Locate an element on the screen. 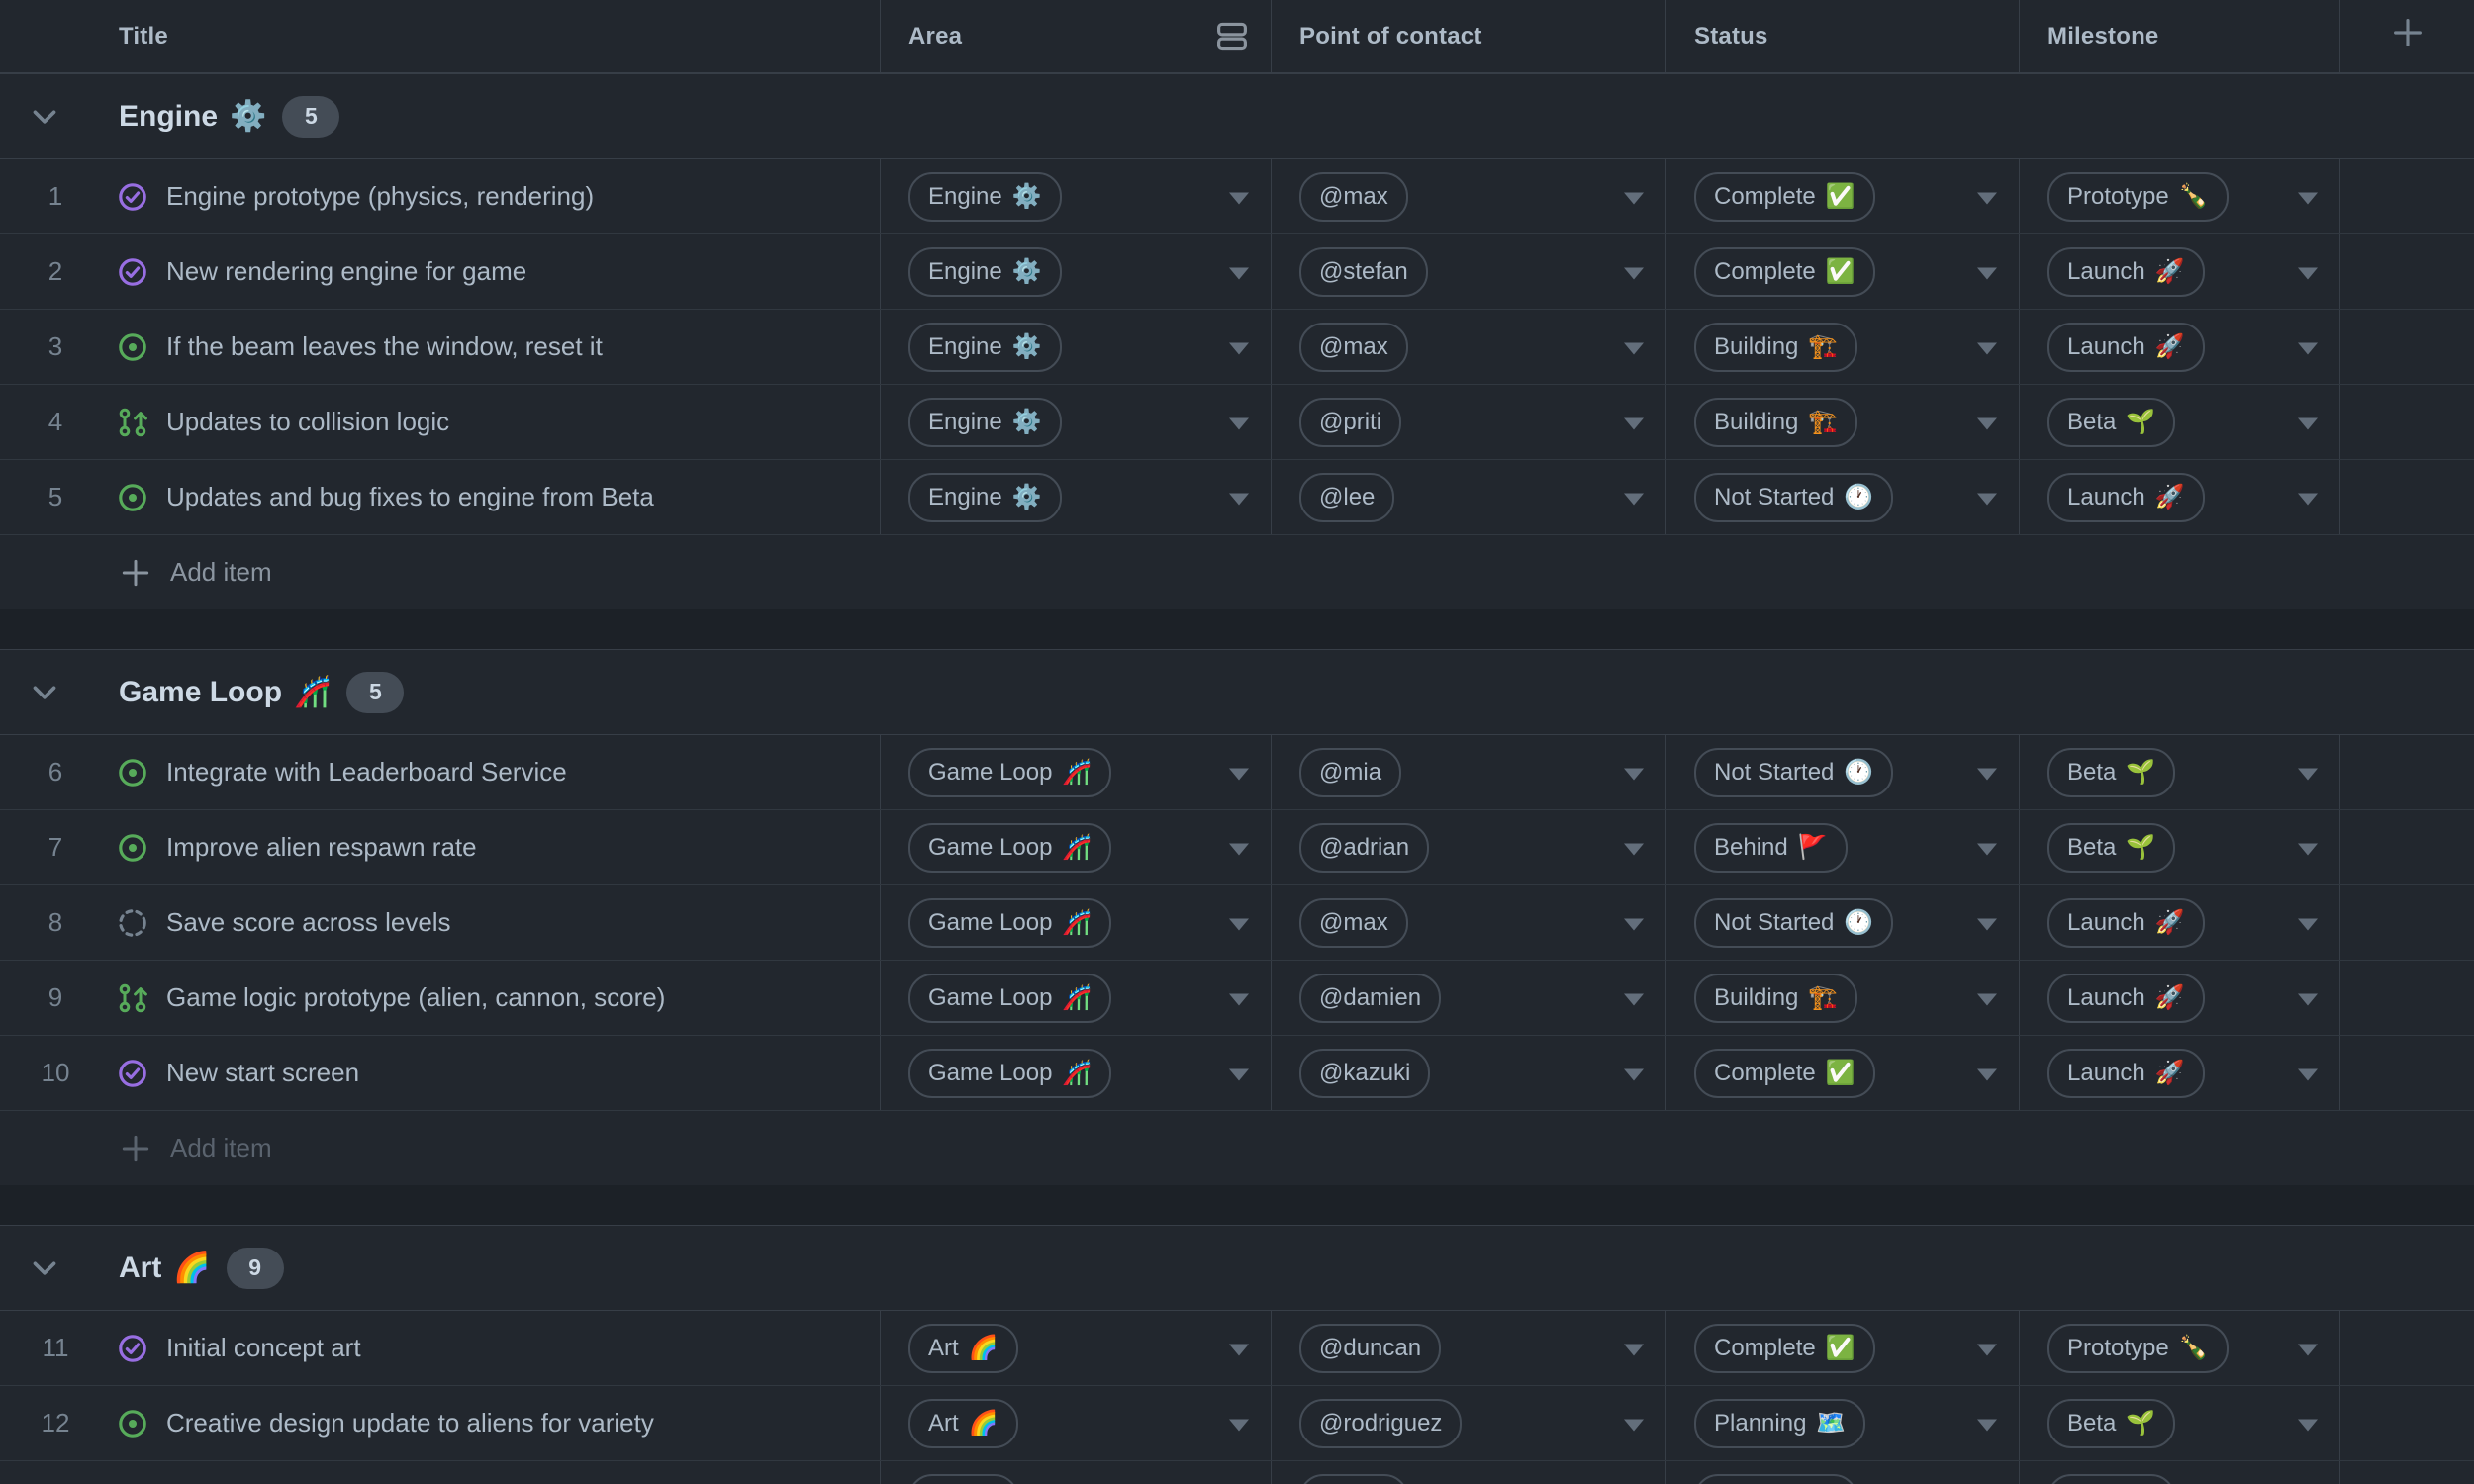 The height and width of the screenshot is (1484, 2474). contact-cell: @stefan is located at coordinates (1469, 271).